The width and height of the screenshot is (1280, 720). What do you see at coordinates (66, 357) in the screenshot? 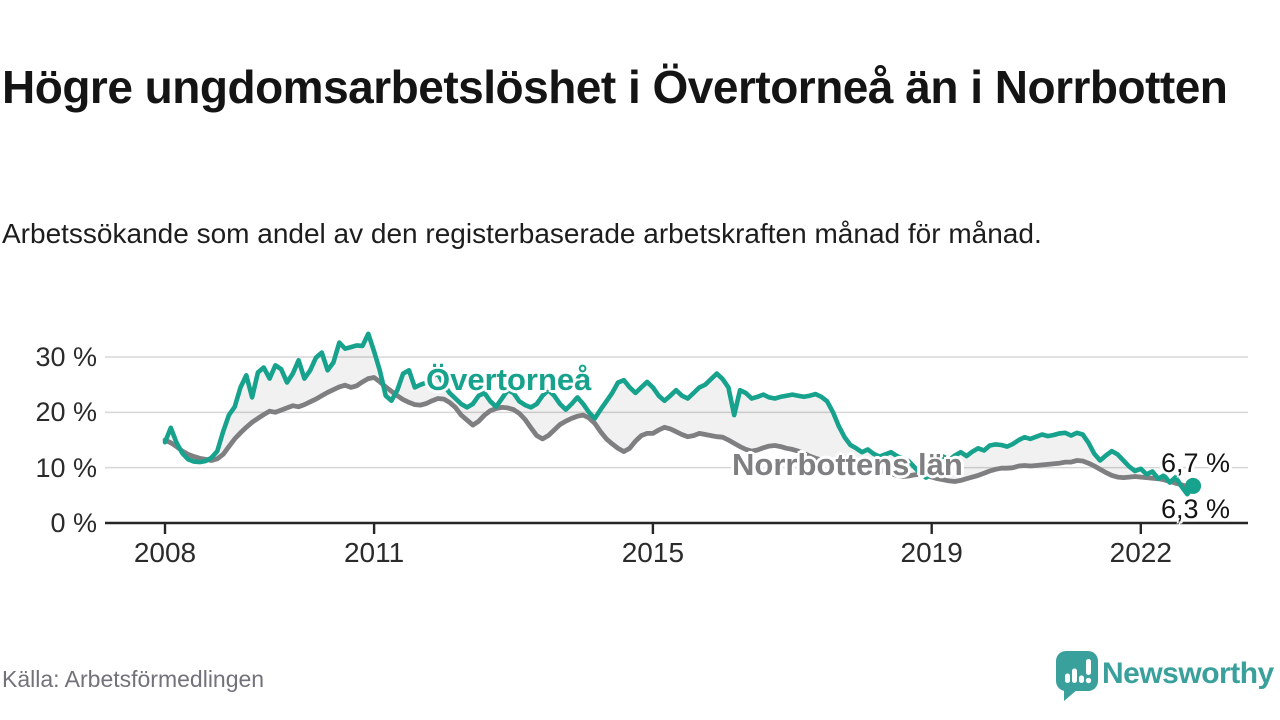
I see `y-axis-label-30: 30 %` at bounding box center [66, 357].